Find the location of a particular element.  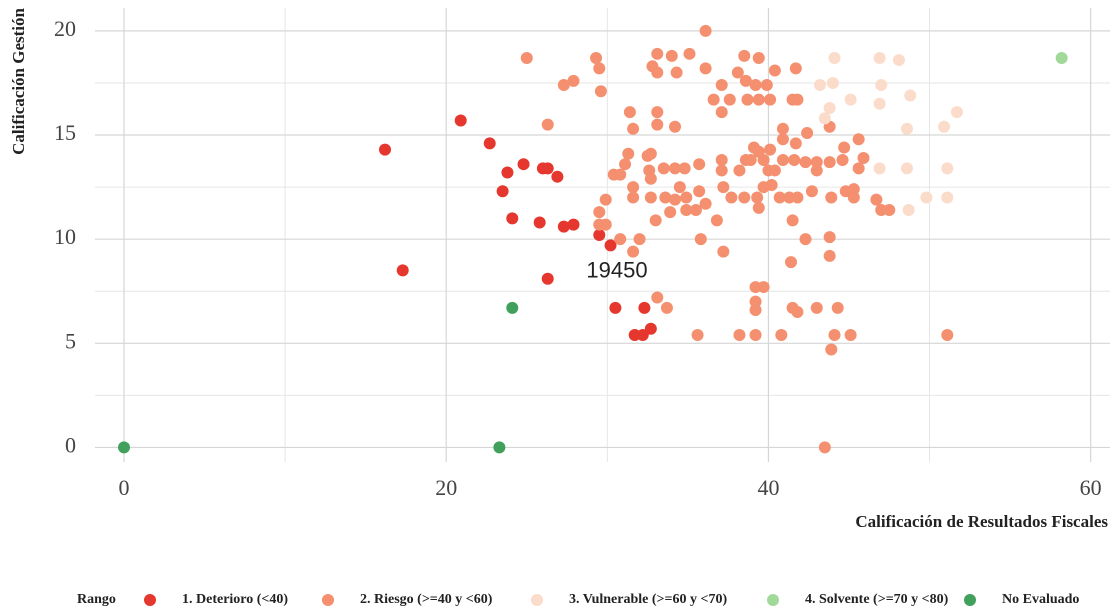

legend-label: 2. Riesgo (>=40 y <60) is located at coordinates (426, 599).